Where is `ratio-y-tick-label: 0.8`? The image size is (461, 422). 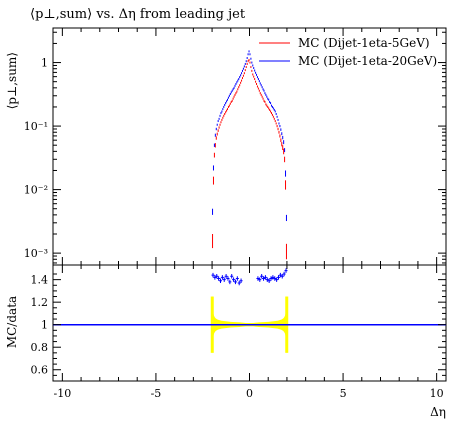 ratio-y-tick-label: 0.8 is located at coordinates (40, 347).